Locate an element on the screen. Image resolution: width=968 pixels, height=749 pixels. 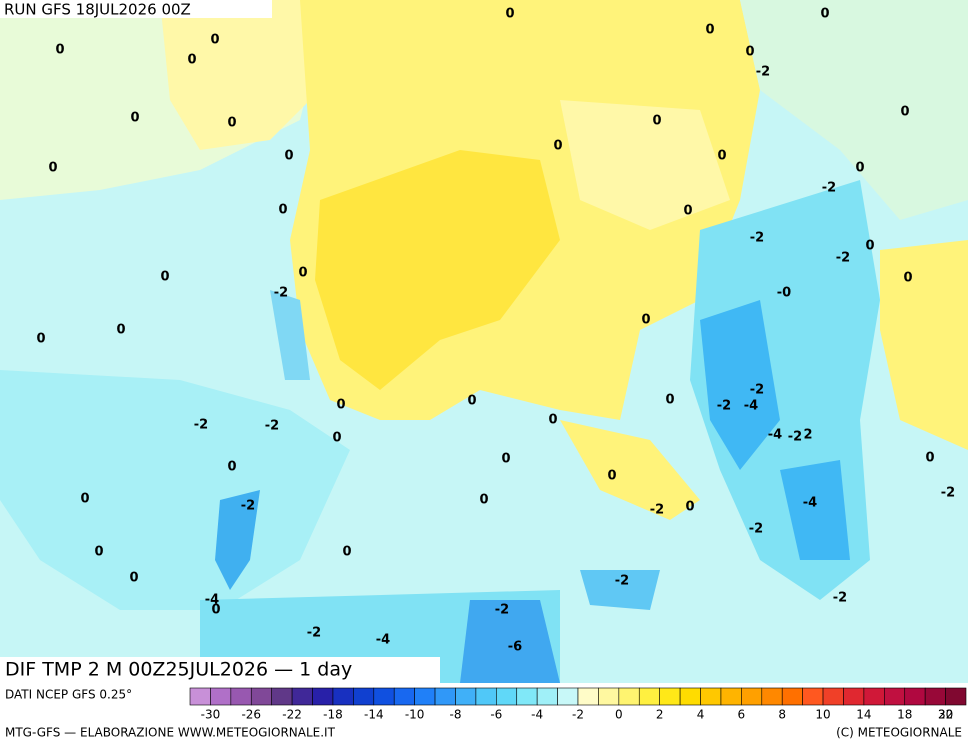
colorbar-tick-label: 18 is located at coordinates (904, 715).